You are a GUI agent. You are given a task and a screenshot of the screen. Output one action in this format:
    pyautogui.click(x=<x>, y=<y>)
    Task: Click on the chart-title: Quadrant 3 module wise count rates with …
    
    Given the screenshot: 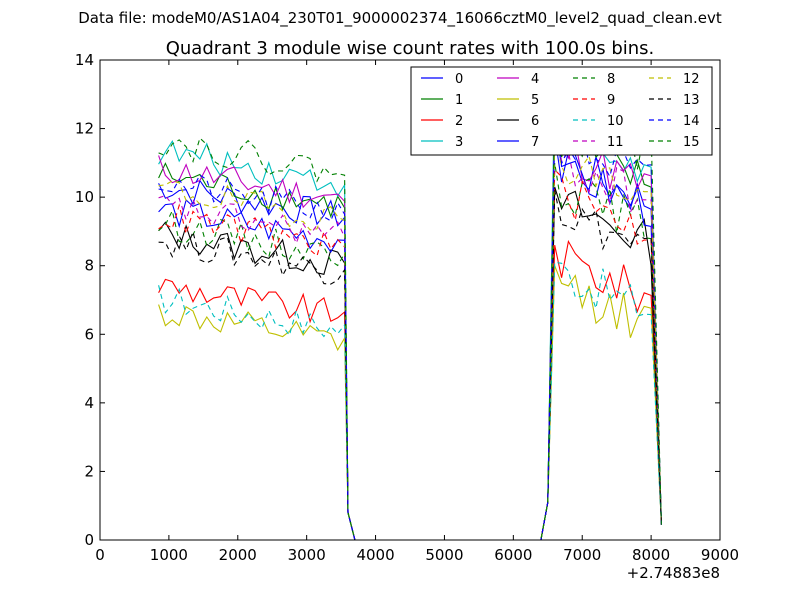 What is the action you would take?
    pyautogui.click(x=410, y=48)
    